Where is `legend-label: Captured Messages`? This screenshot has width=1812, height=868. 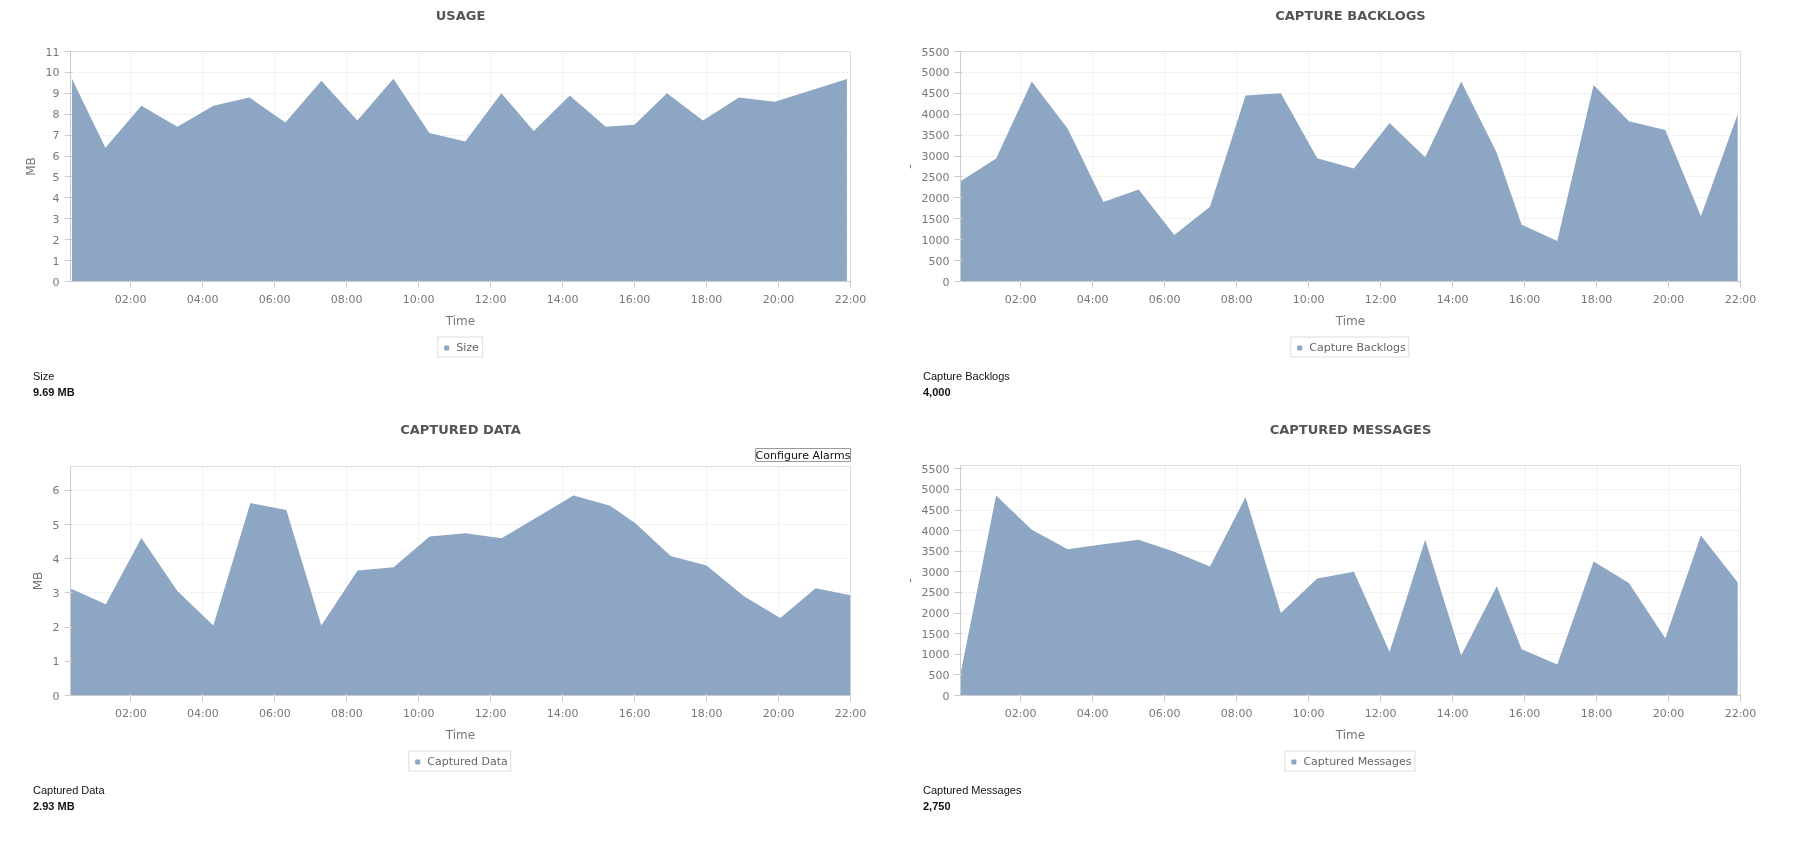 legend-label: Captured Messages is located at coordinates (1357, 761).